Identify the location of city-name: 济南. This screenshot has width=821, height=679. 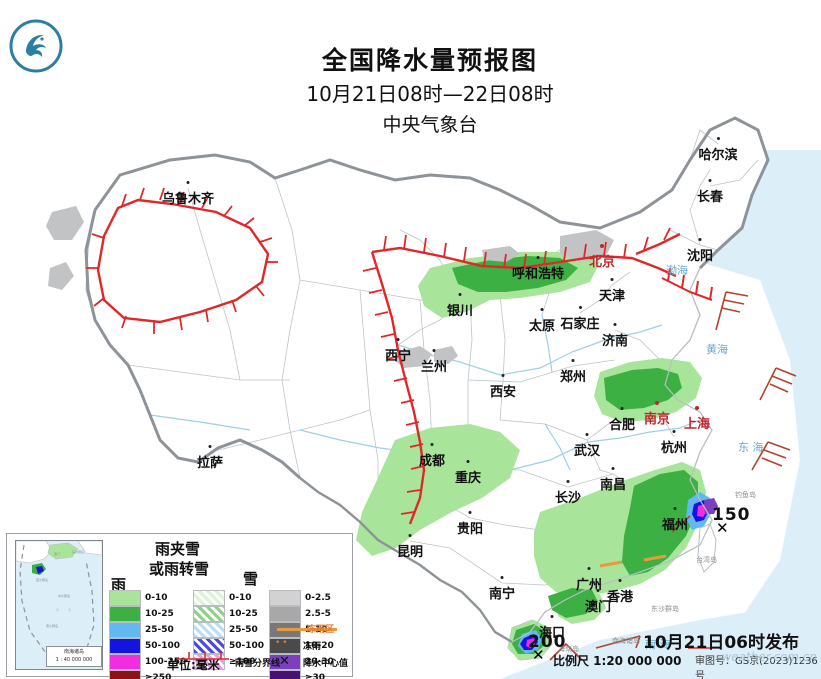
(615, 341).